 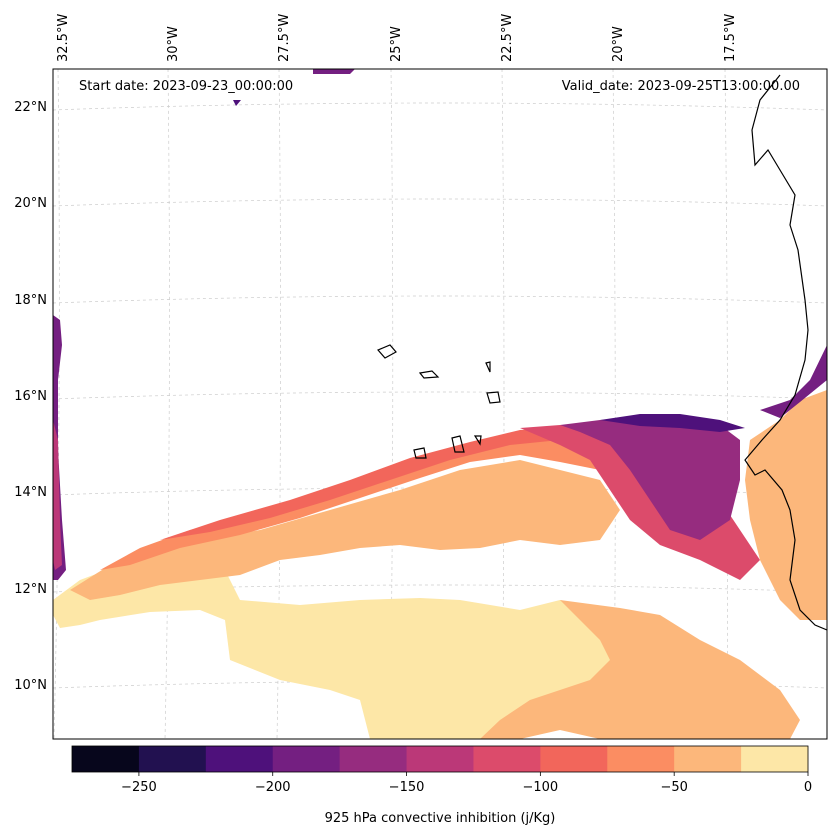 I want to click on cin-region-25-to-50-south, so click(x=640, y=669).